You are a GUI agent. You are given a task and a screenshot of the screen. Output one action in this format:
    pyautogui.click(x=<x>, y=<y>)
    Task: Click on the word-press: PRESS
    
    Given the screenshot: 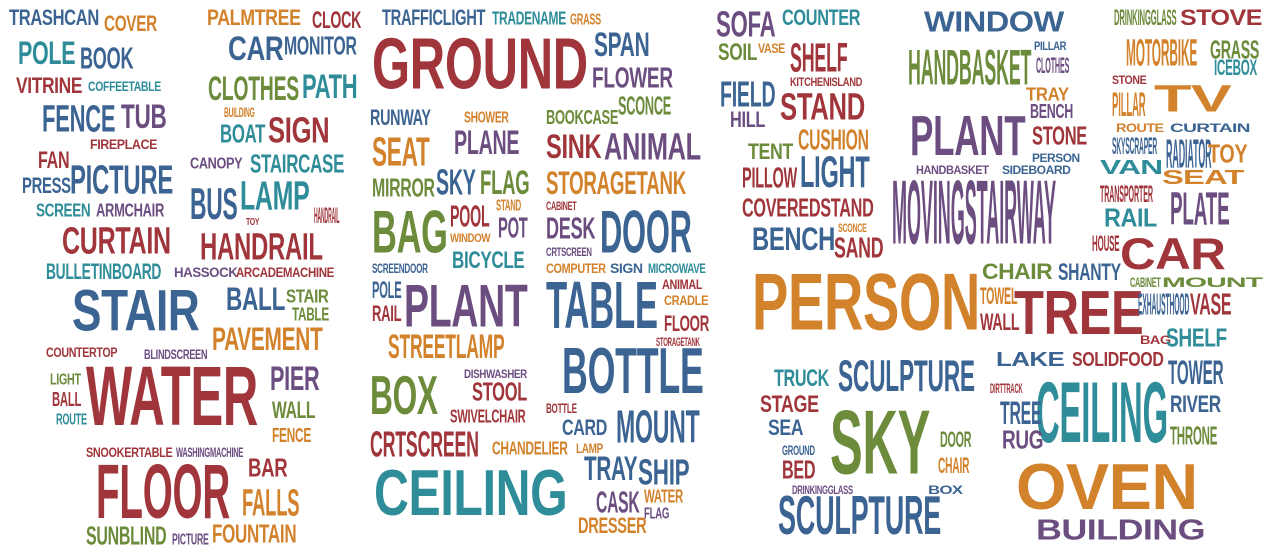 What is the action you would take?
    pyautogui.click(x=46, y=186)
    